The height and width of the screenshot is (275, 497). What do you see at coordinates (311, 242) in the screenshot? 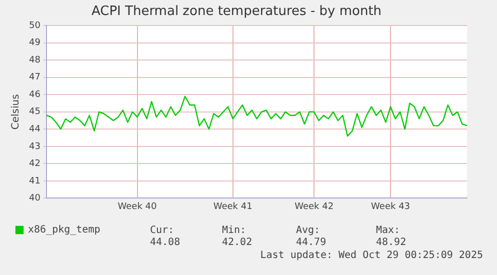
I see `text: 44.79` at bounding box center [311, 242].